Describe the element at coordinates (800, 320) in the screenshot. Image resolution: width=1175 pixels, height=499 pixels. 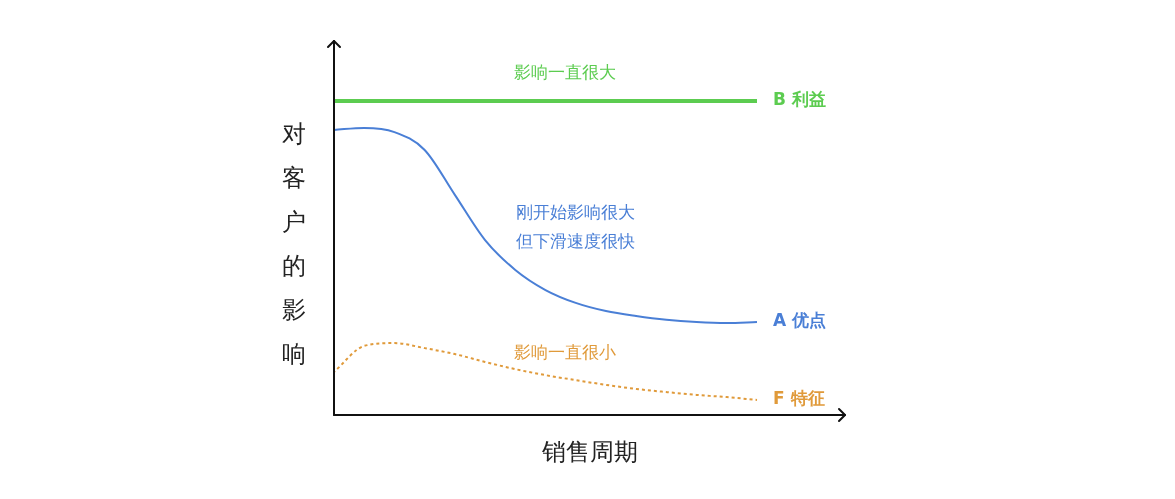
I see `series-label: A 优点` at that location.